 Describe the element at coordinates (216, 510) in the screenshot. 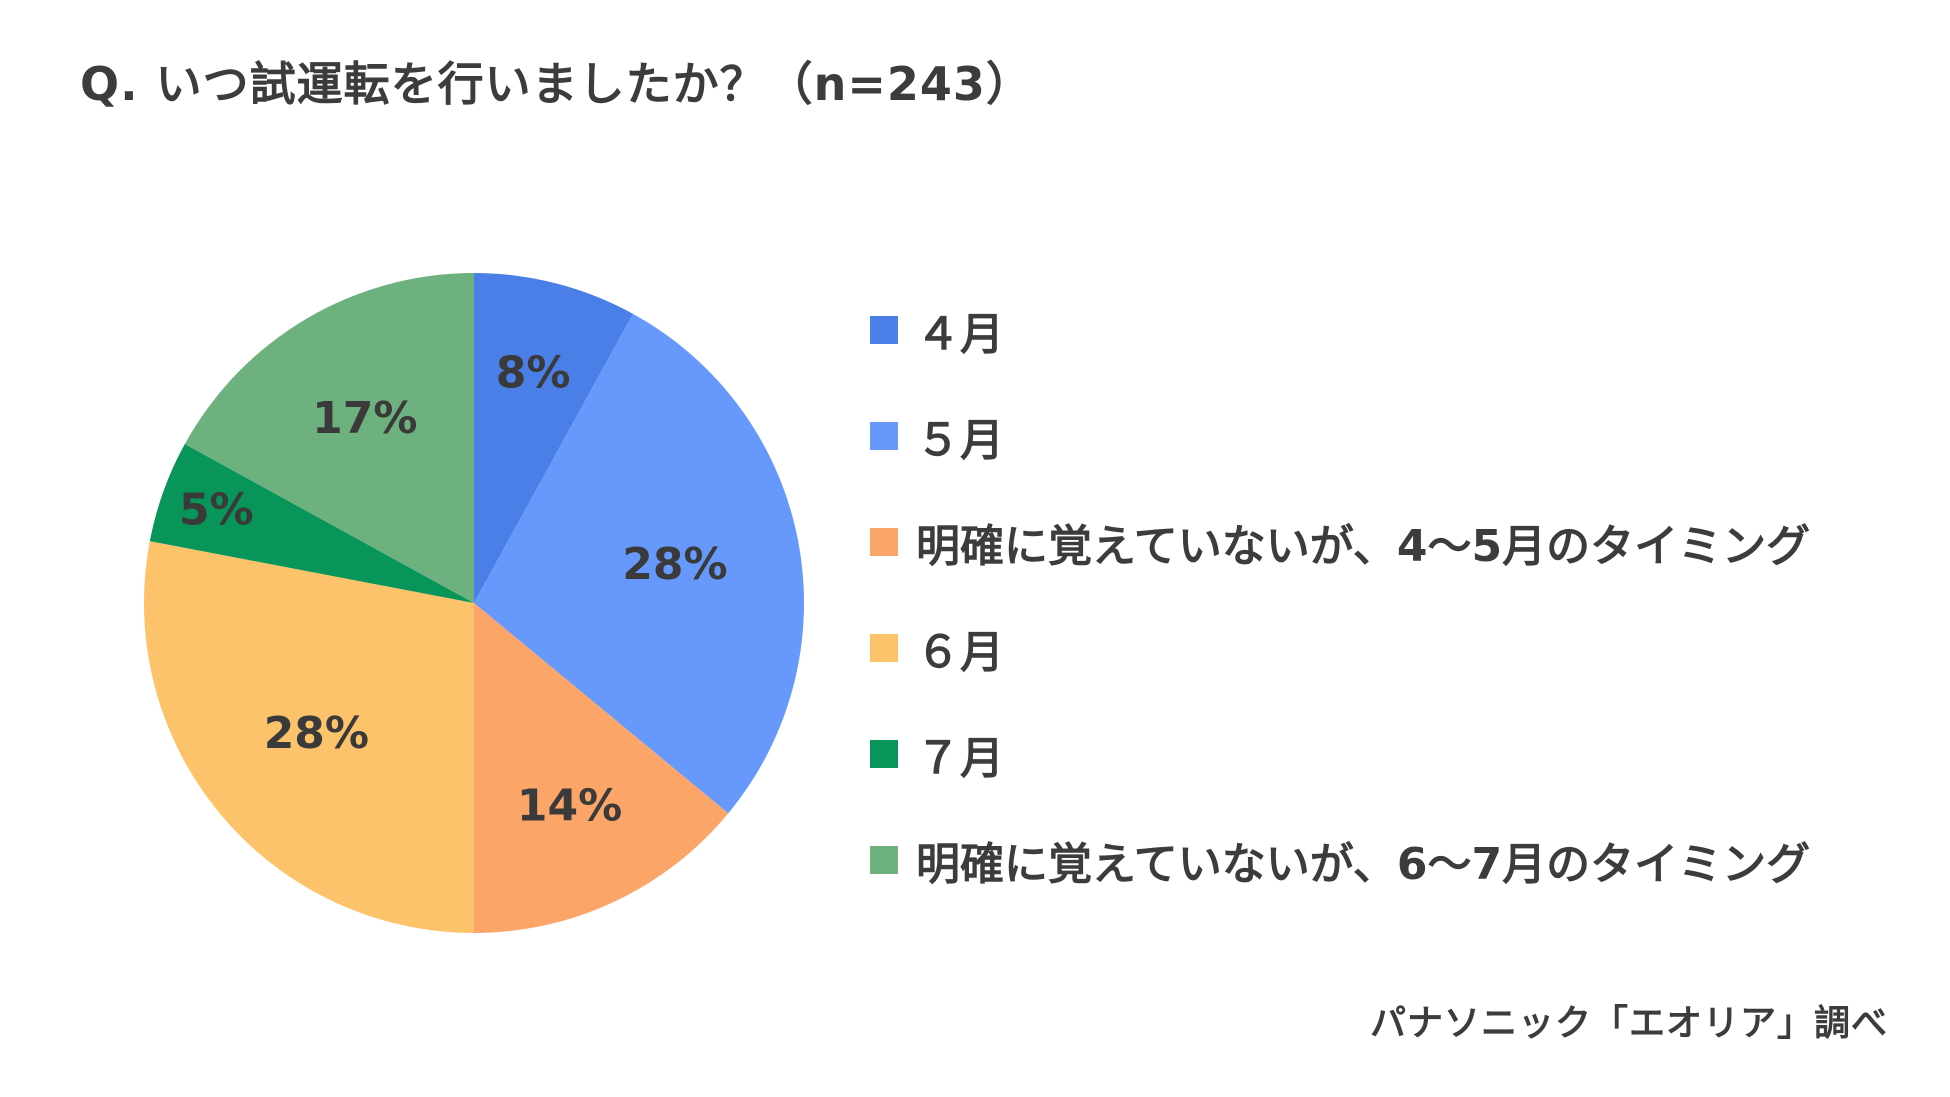

I see `slice-data-label: 5%` at that location.